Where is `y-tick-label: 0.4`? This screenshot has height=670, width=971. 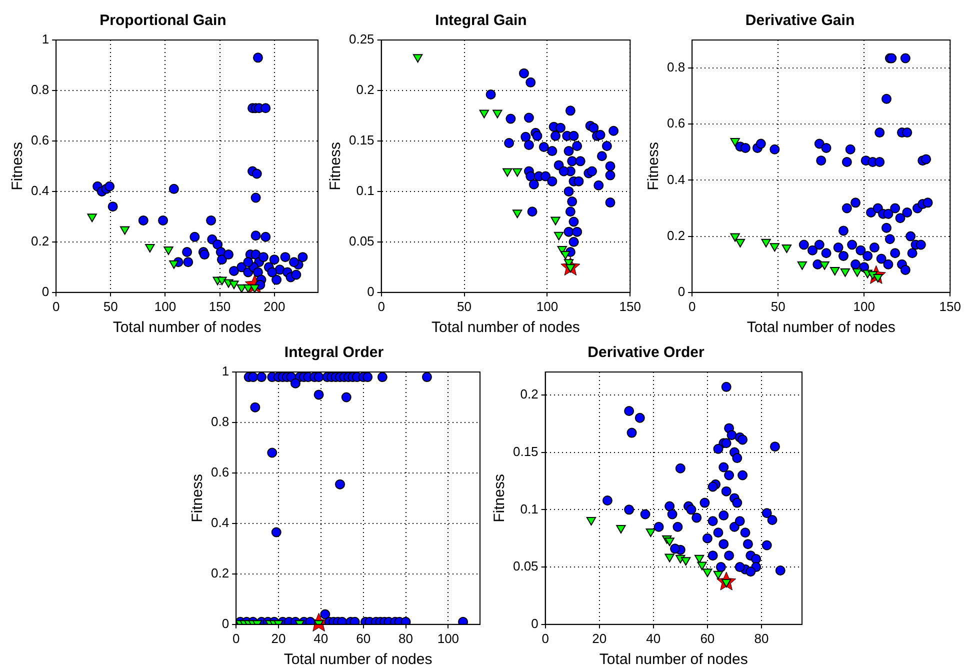 y-tick-label: 0.4 is located at coordinates (676, 179).